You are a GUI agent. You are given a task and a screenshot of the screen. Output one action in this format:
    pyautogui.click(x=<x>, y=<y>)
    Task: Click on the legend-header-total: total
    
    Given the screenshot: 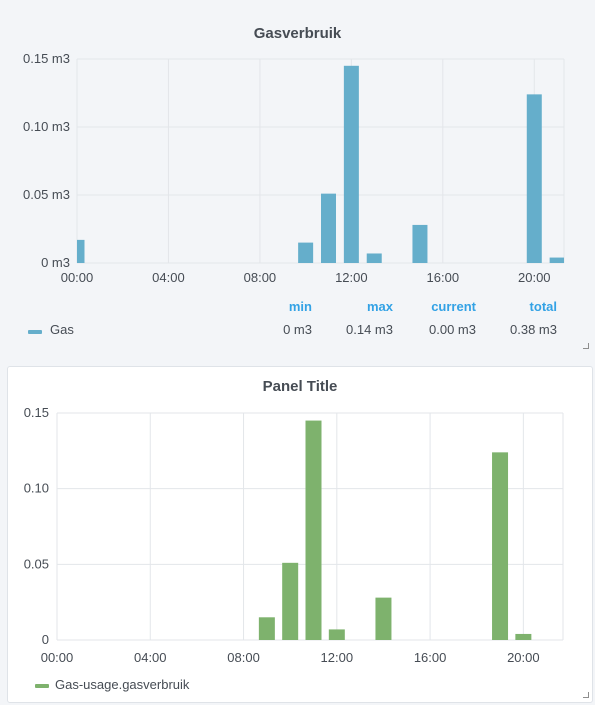 What is the action you would take?
    pyautogui.click(x=543, y=306)
    